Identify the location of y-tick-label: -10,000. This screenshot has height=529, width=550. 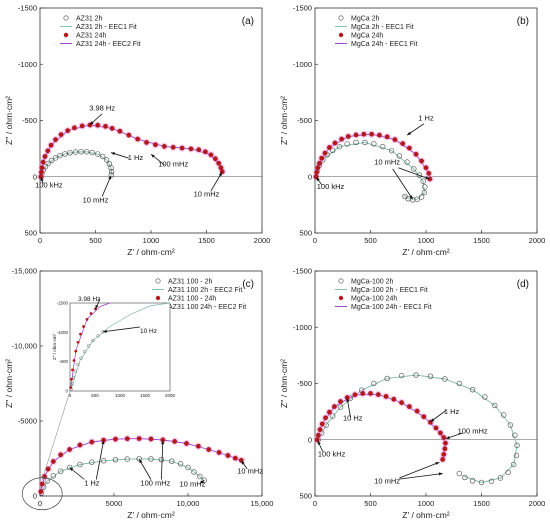
(24, 346).